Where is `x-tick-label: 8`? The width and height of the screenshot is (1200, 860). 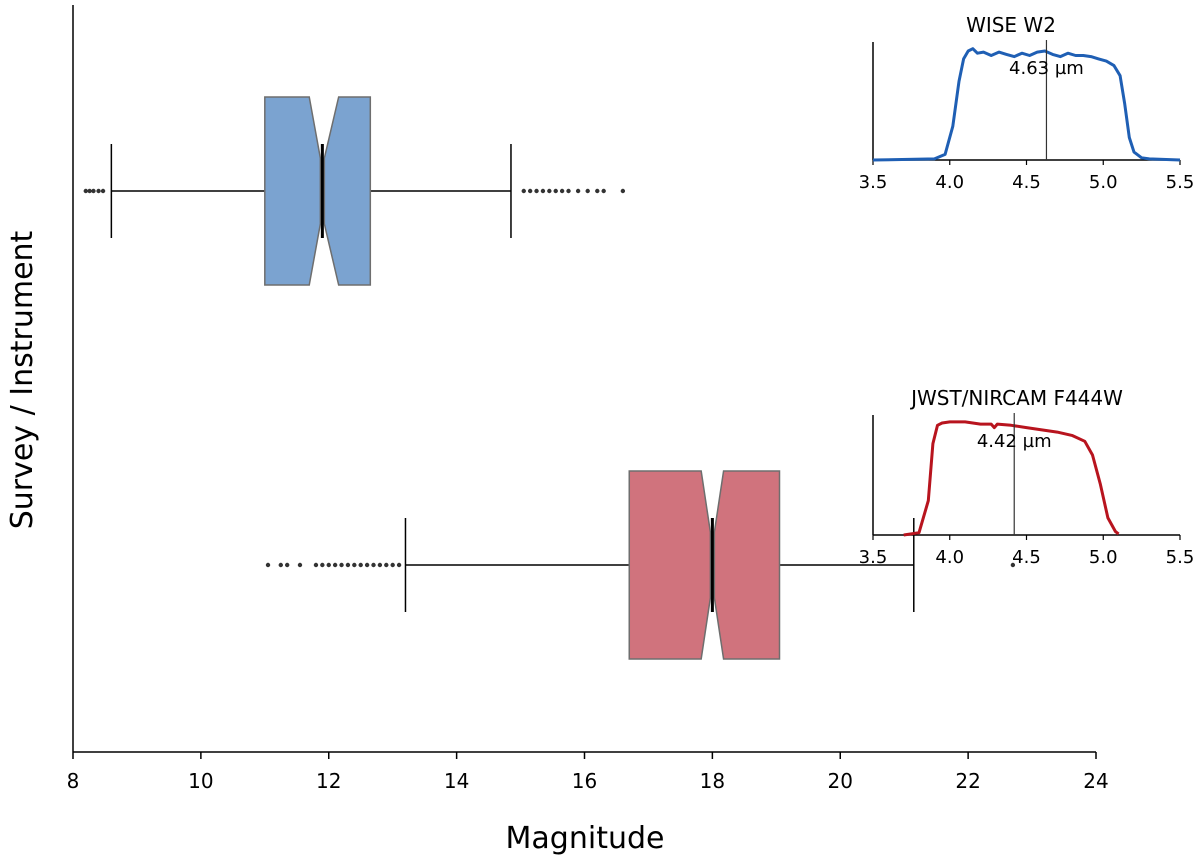 x-tick-label: 8 is located at coordinates (73, 781).